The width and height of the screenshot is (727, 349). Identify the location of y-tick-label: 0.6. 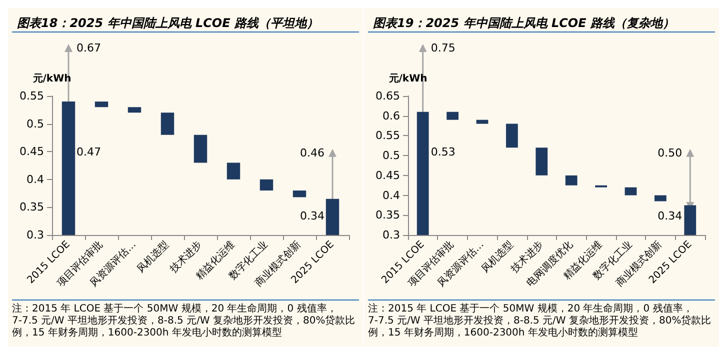
(391, 115).